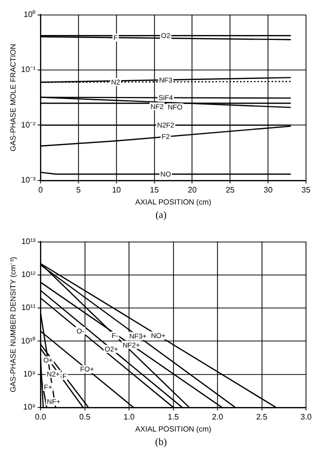 The height and width of the screenshot is (465, 322). What do you see at coordinates (155, 189) in the screenshot?
I see `x-tick-label: 15` at bounding box center [155, 189].